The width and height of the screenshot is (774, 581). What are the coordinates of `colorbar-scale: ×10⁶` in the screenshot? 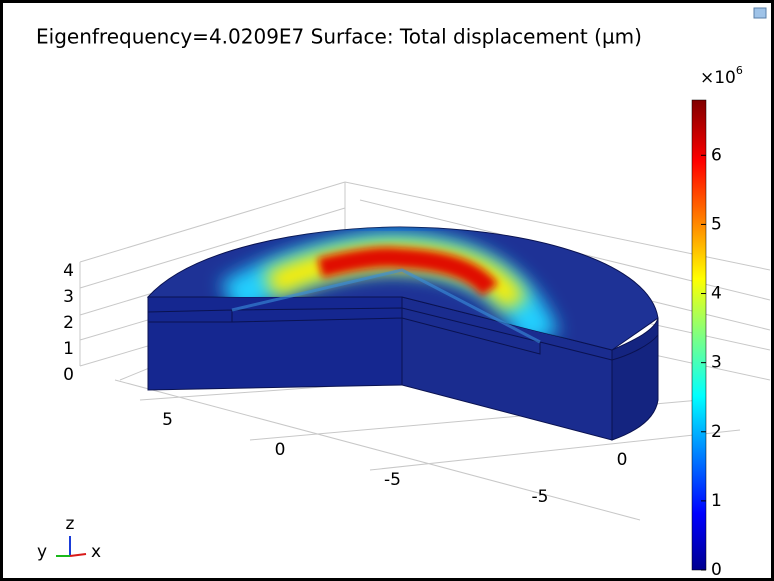 It's located at (721, 76).